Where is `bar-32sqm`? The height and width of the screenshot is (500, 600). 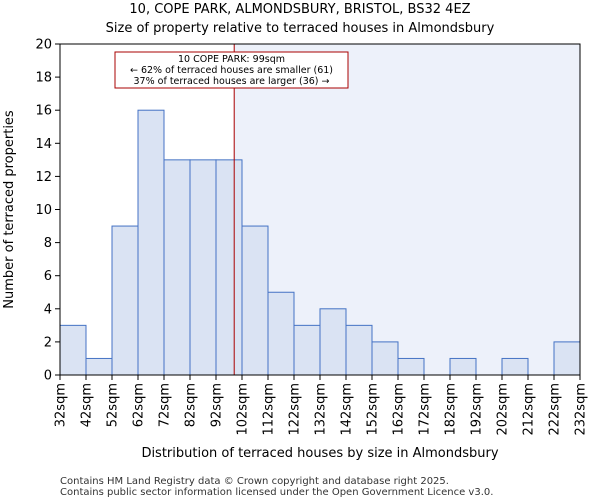 bar-32sqm is located at coordinates (73, 350).